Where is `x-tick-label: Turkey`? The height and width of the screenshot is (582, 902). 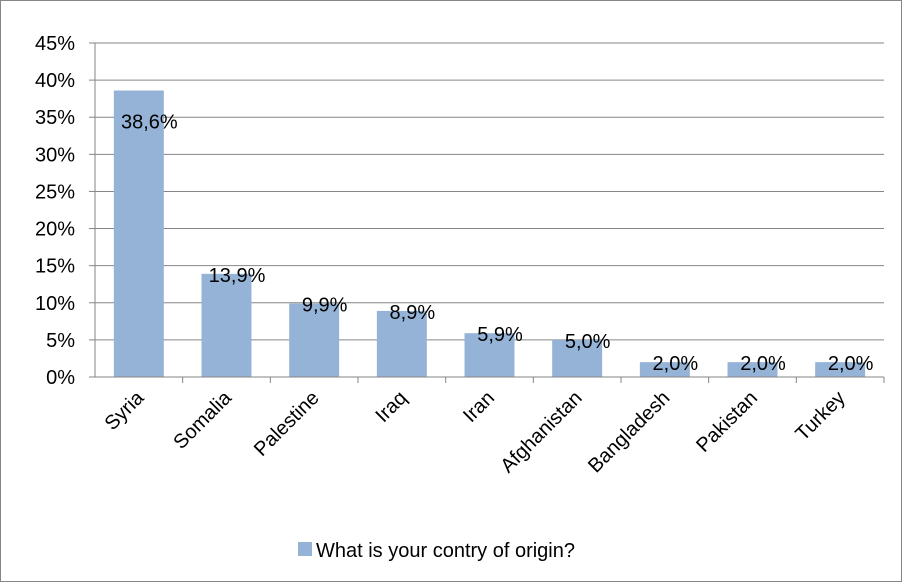
x-tick-label: Turkey is located at coordinates (820, 416).